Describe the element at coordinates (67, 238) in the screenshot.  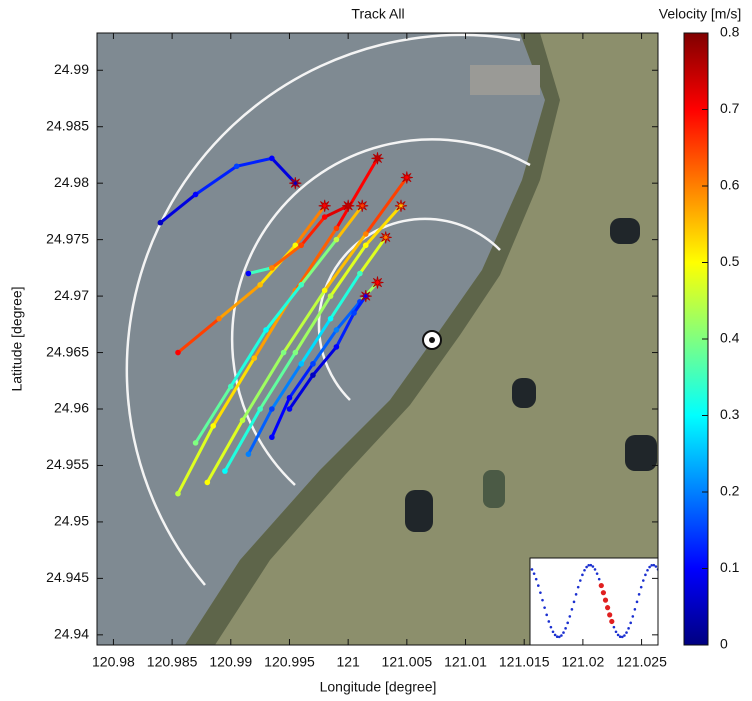
I see `y-tick-label: 24.975` at that location.